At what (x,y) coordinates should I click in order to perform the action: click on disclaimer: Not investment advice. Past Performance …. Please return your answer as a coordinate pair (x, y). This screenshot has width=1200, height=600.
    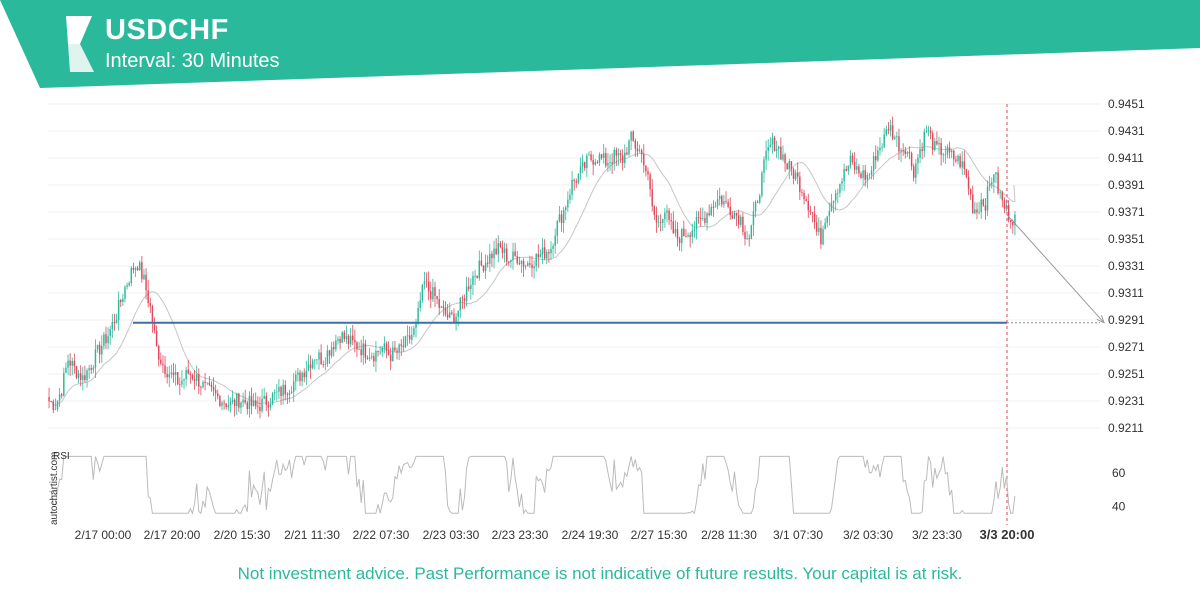
    Looking at the image, I should click on (600, 573).